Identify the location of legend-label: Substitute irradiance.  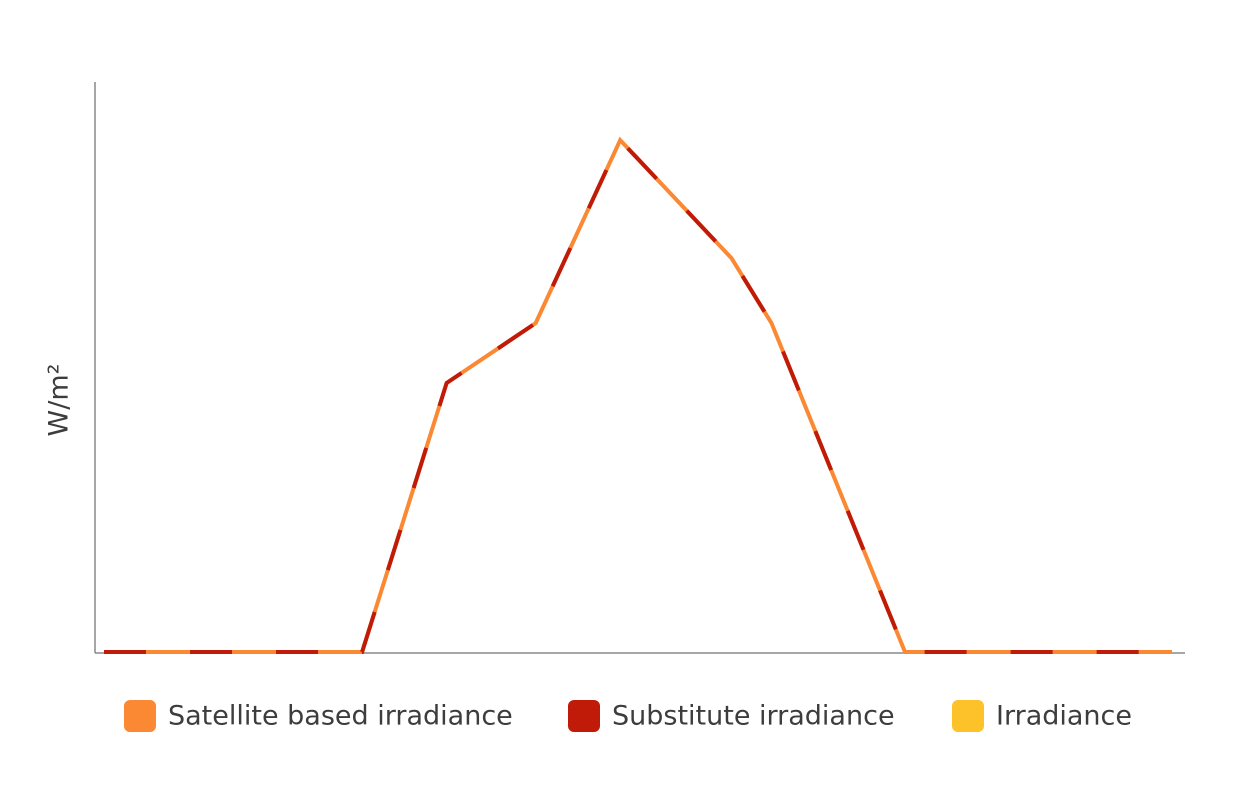
(753, 716).